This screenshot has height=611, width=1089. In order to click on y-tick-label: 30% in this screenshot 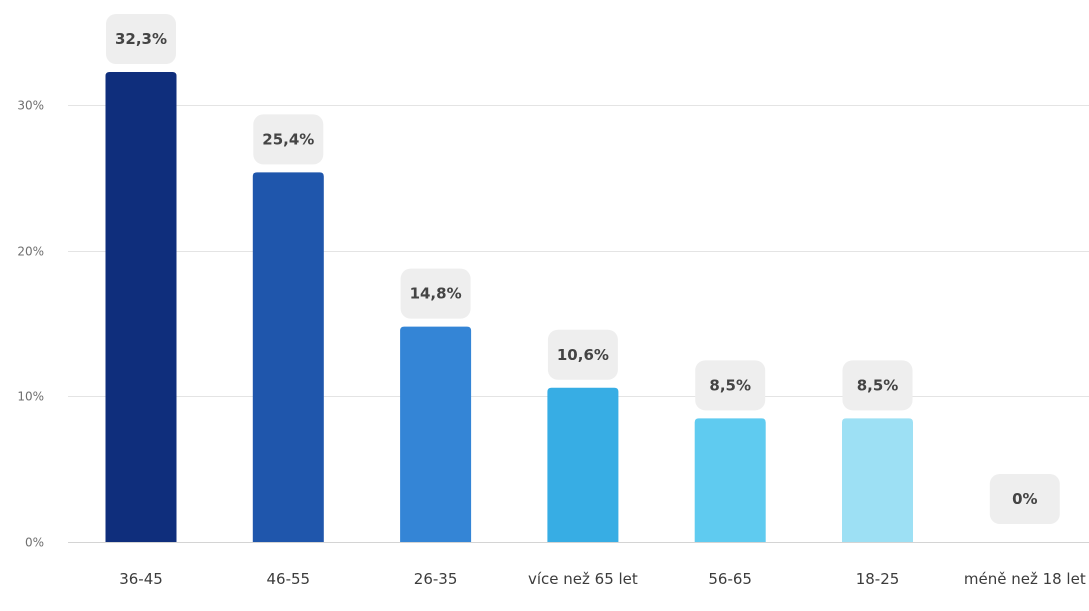, I will do `click(30, 106)`.